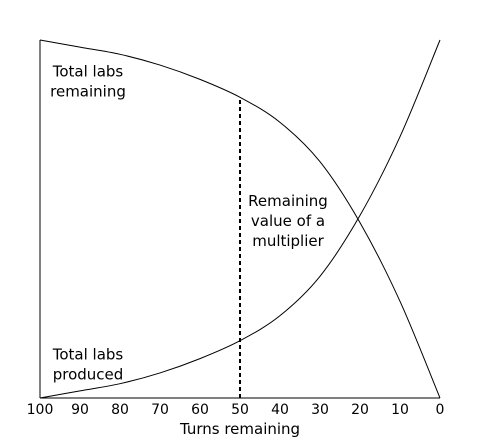 This screenshot has width=480, height=440. Describe the element at coordinates (360, 410) in the screenshot. I see `x-tick-label: 20` at that location.